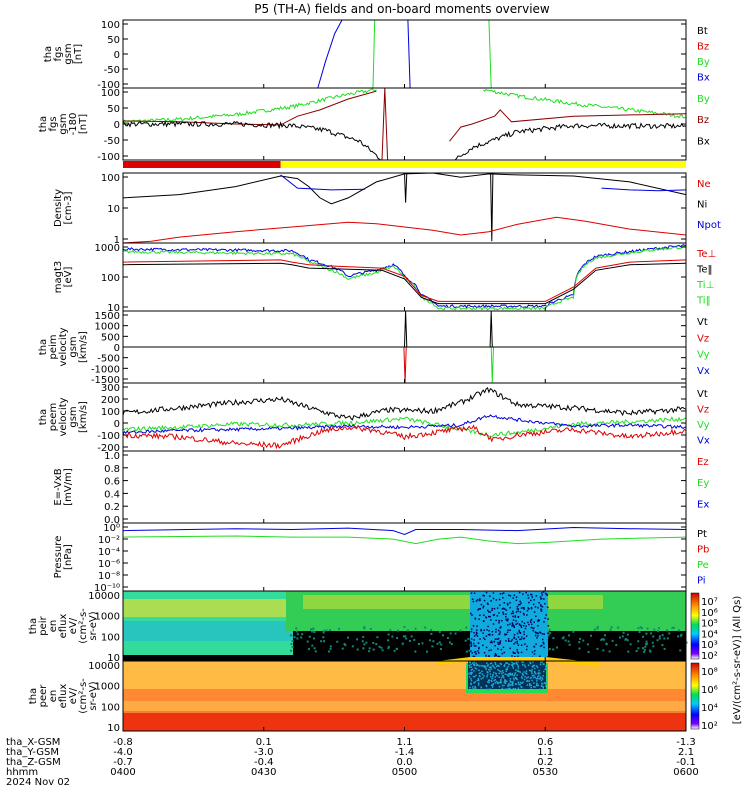  What do you see at coordinates (264, 752) in the screenshot?
I see `xtick-label: -3.0` at bounding box center [264, 752].